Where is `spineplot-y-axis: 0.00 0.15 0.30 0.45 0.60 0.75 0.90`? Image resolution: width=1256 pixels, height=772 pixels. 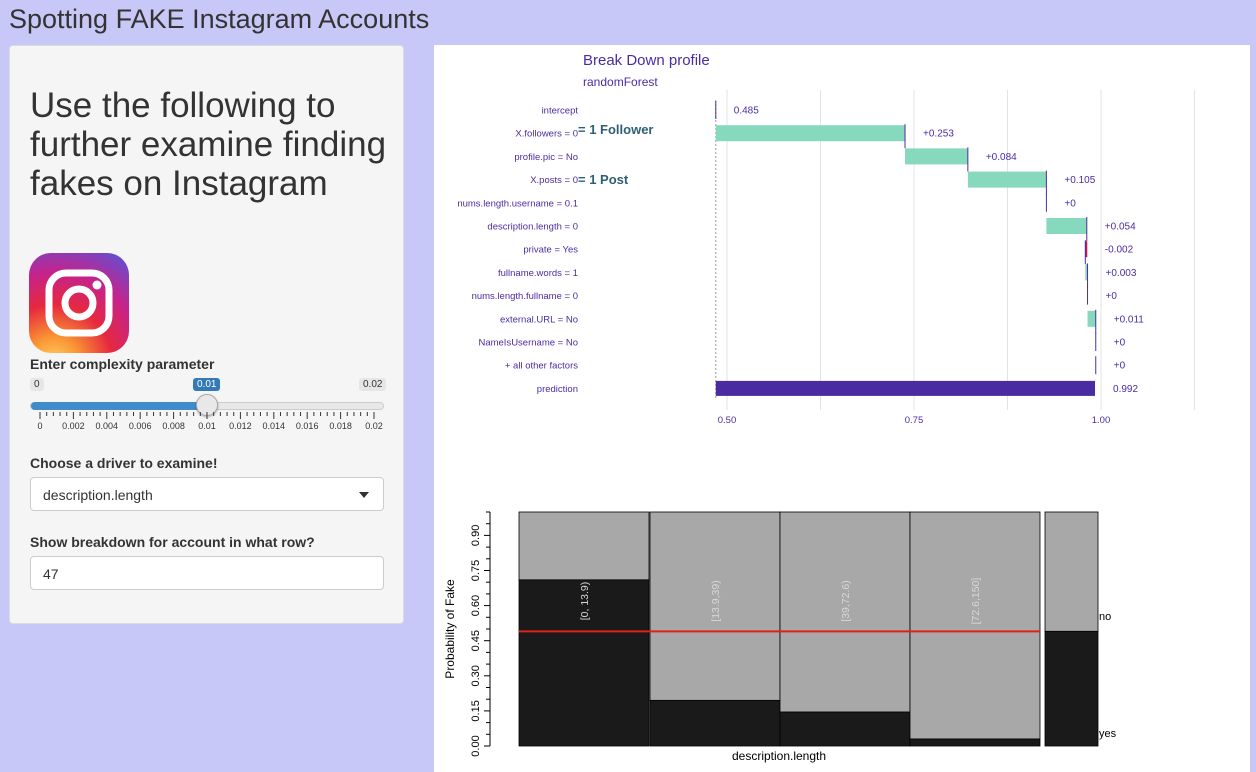 spineplot-y-axis: 0.00 0.15 0.30 0.45 0.60 0.75 0.90 is located at coordinates (480, 634).